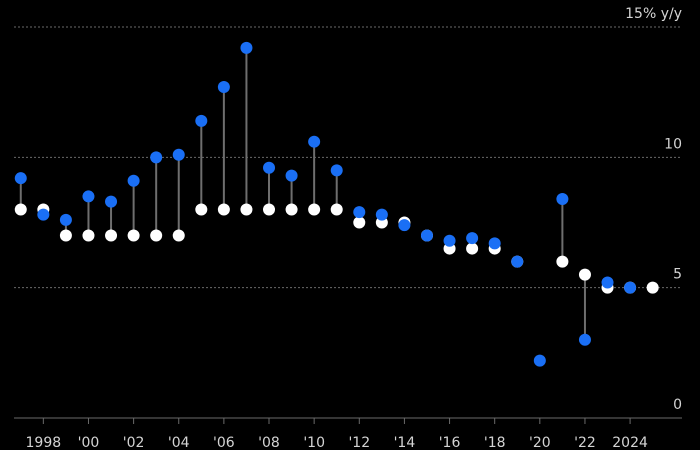  I want to click on x-tick-label: '14, so click(405, 442).